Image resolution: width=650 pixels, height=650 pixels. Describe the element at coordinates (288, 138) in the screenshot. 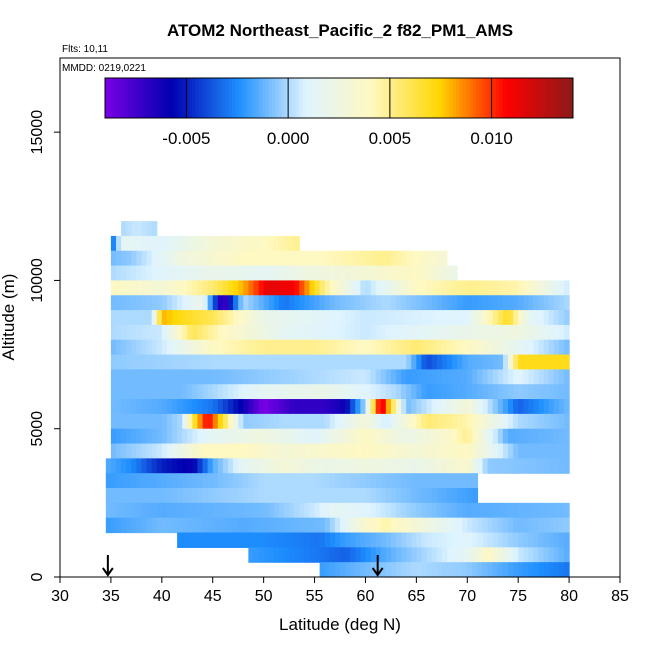

I see `colorbar-tick-label: 0.000` at that location.